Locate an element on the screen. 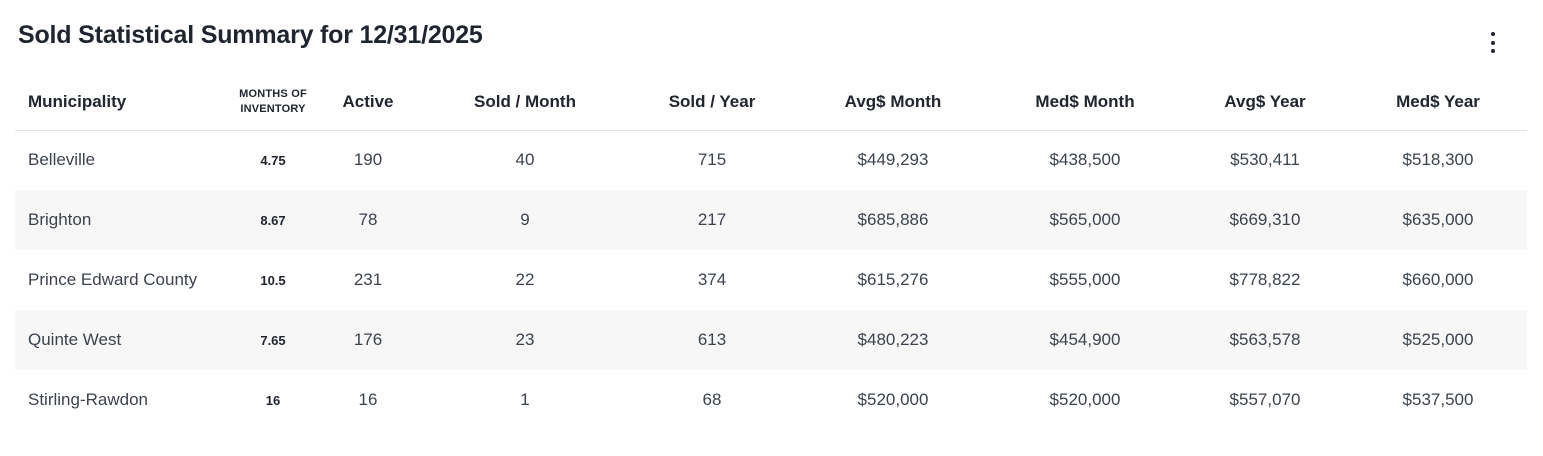  cell-avg-year: $563,578 is located at coordinates (1265, 339).